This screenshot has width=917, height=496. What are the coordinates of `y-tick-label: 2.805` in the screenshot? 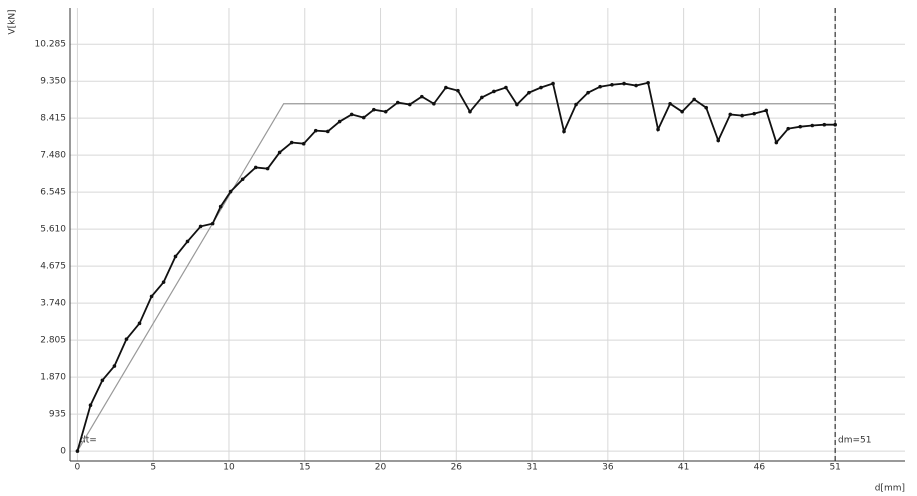 It's located at (53, 341).